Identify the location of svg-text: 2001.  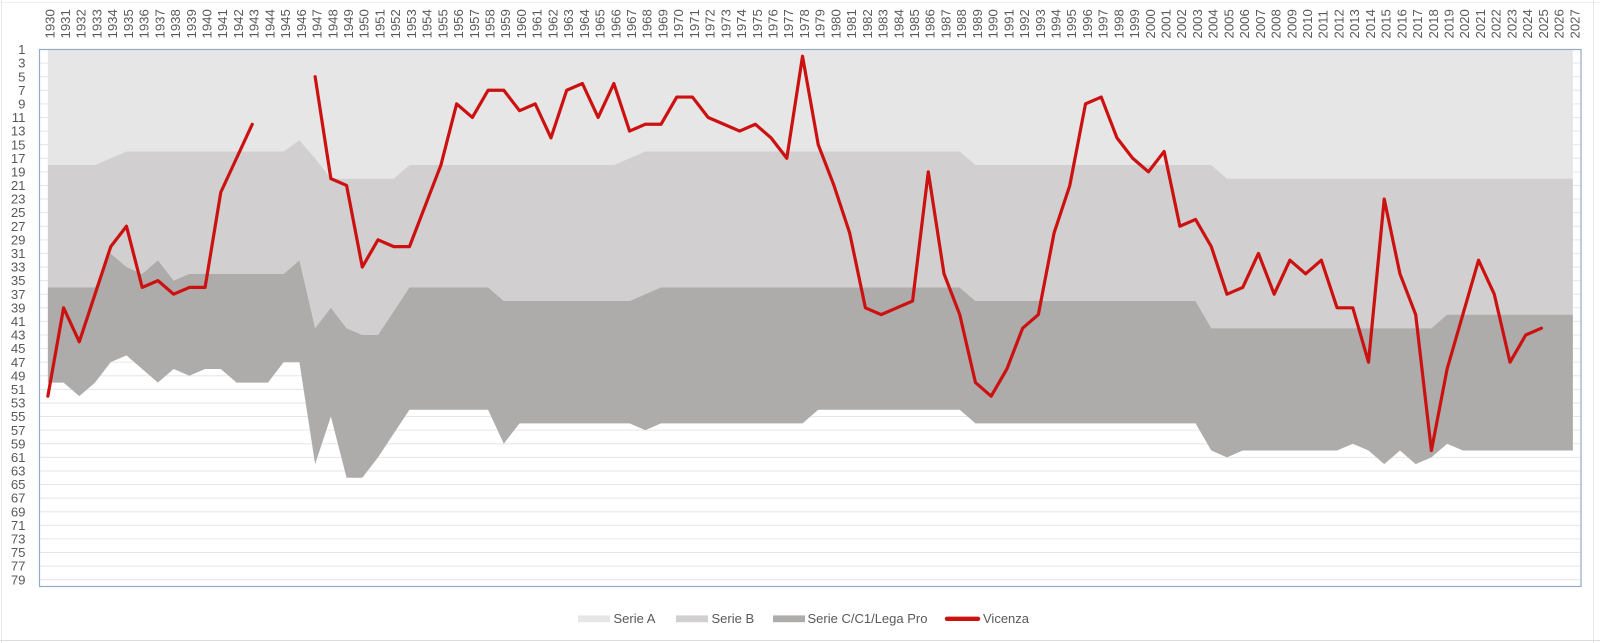
(1166, 23).